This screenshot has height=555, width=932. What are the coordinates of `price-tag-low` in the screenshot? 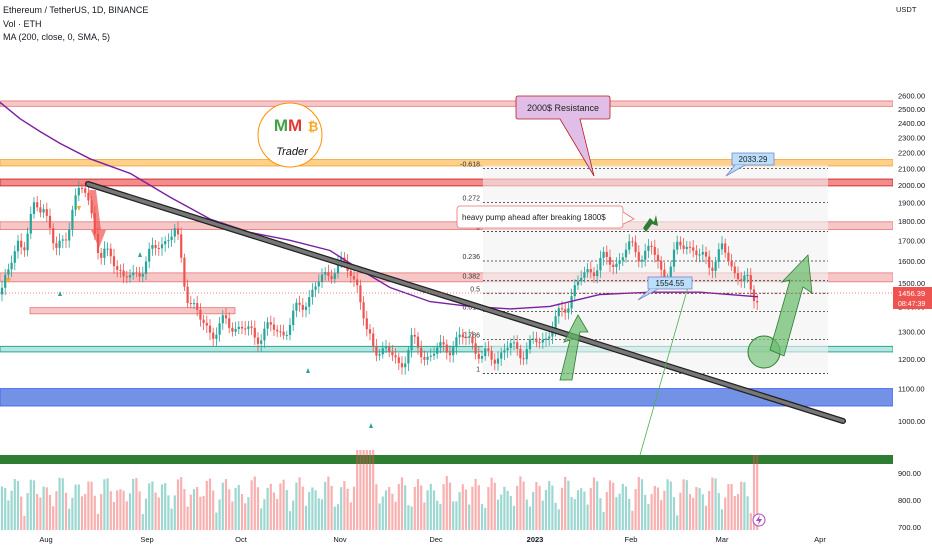 It's located at (670, 283).